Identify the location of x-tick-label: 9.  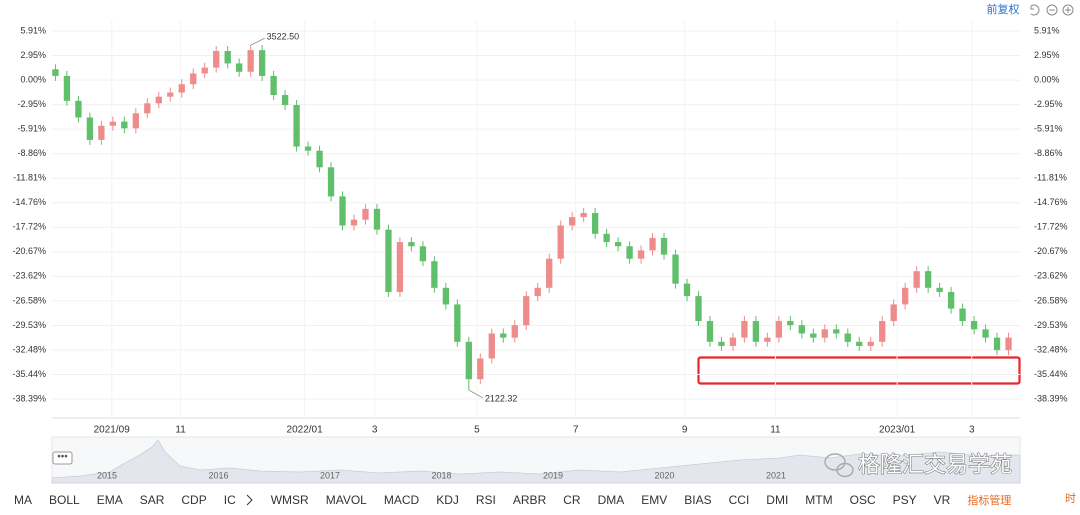
(685, 430).